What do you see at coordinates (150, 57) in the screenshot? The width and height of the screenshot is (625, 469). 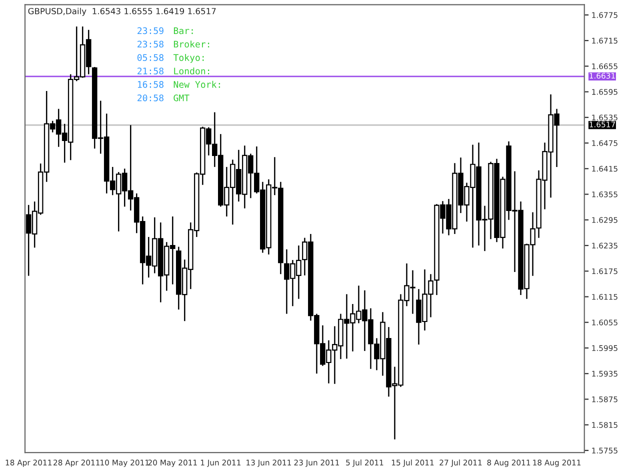 I see `annotation: 05:58` at bounding box center [150, 57].